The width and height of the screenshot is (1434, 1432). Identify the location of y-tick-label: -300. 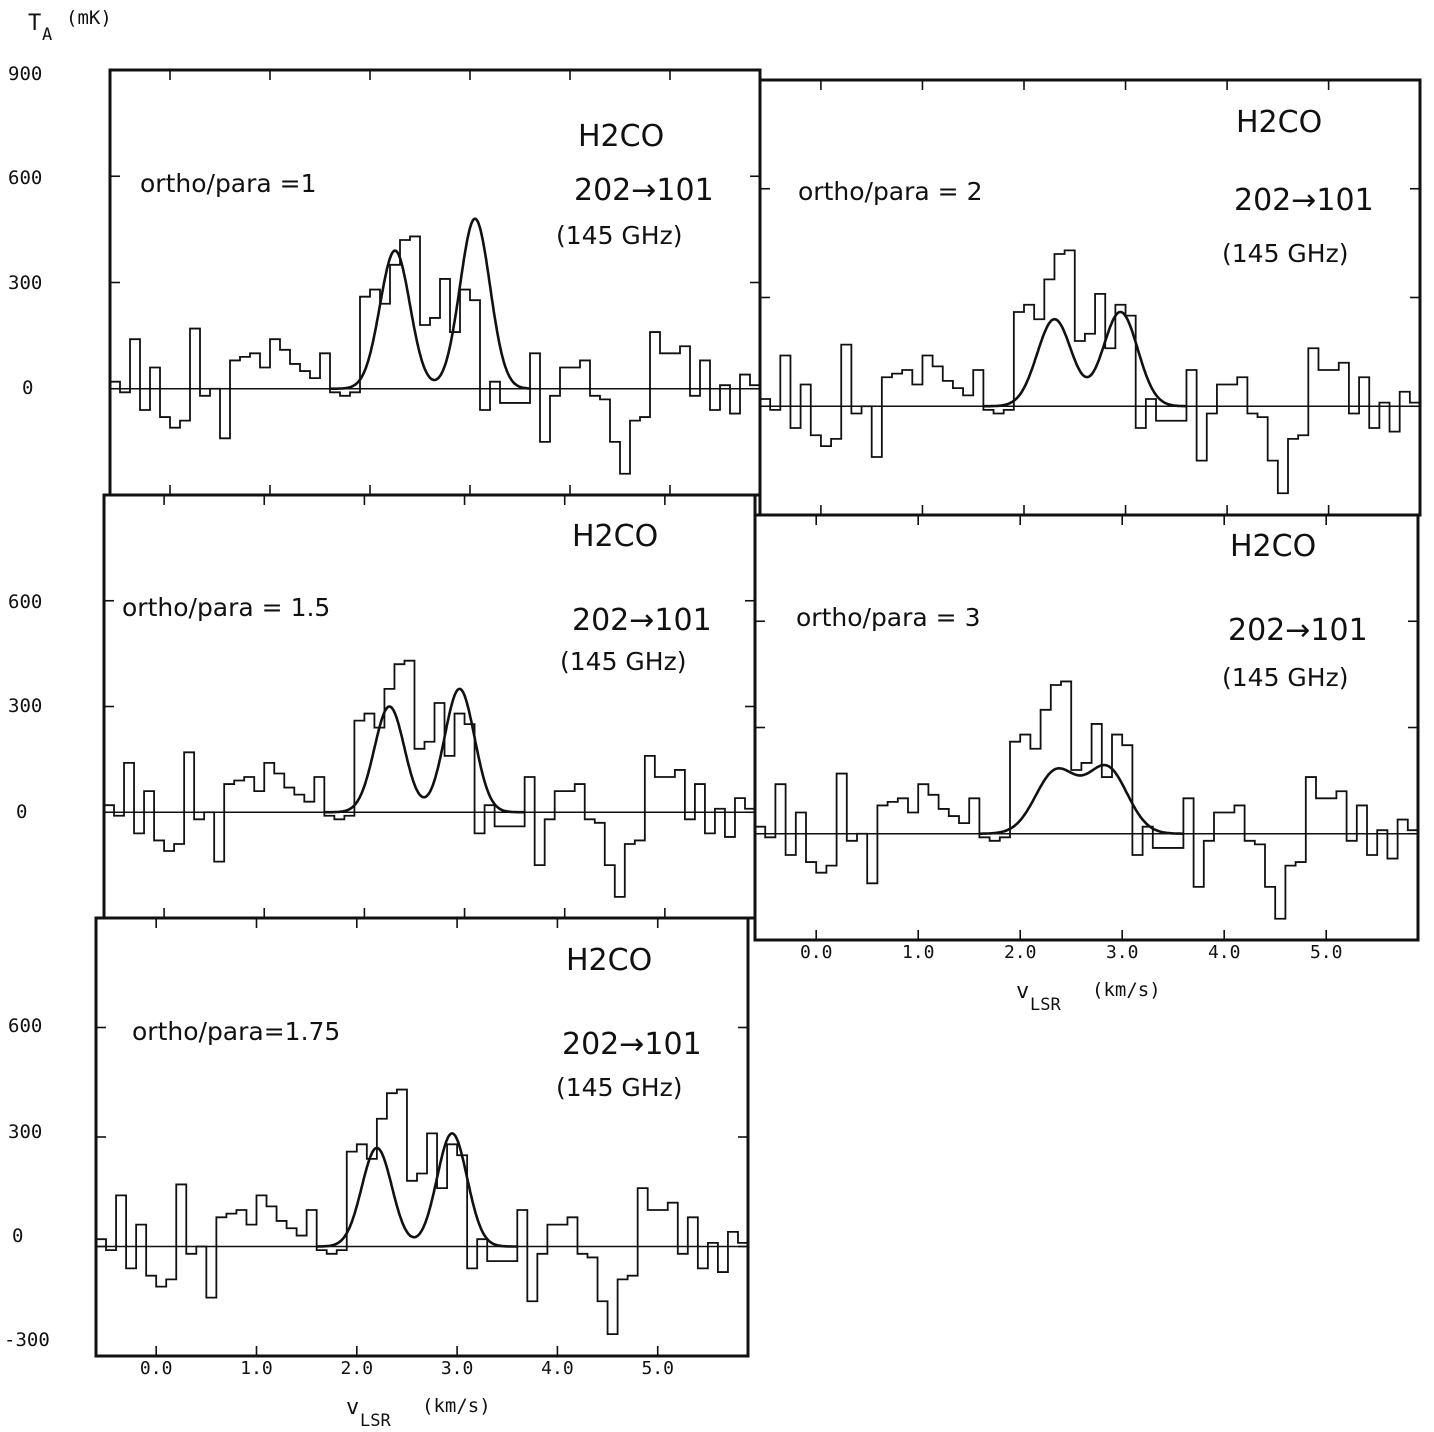
(27, 1340).